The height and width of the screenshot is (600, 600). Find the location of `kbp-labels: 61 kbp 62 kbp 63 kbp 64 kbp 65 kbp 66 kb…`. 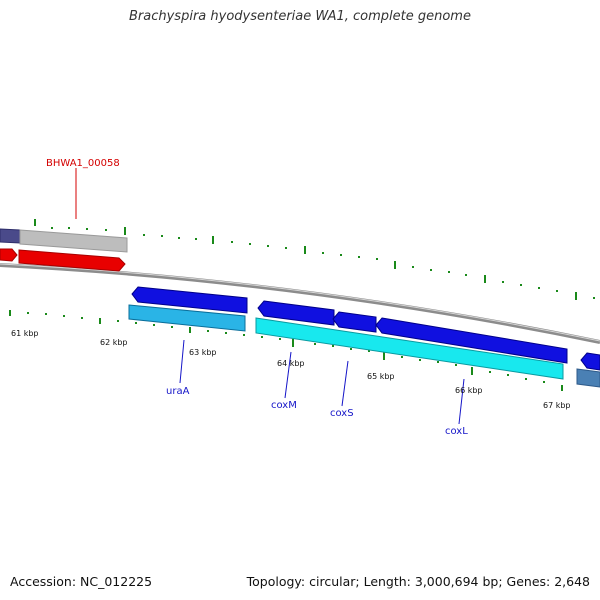

kbp-labels: 61 kbp 62 kbp 63 kbp 64 kbp 65 kbp 66 kb… is located at coordinates (291, 369).